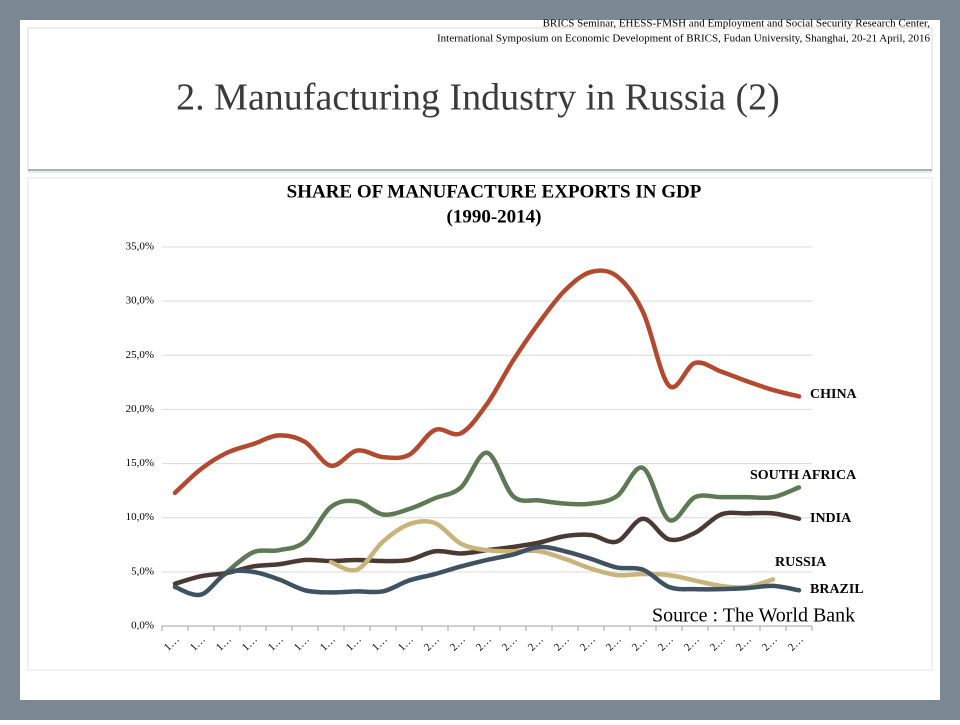 This screenshot has width=960, height=725. Describe the element at coordinates (803, 475) in the screenshot. I see `series-label: SOUTH AFRICA` at that location.